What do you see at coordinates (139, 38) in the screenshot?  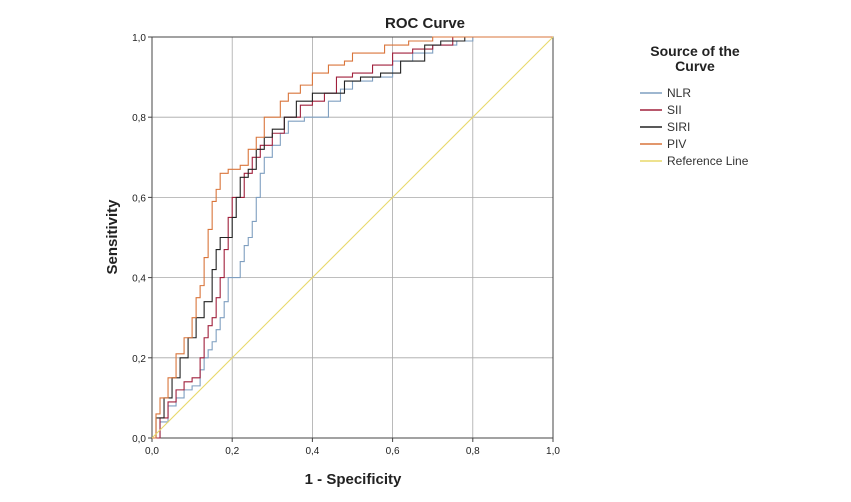 I see `y-tick-label: 1,0` at bounding box center [139, 38].